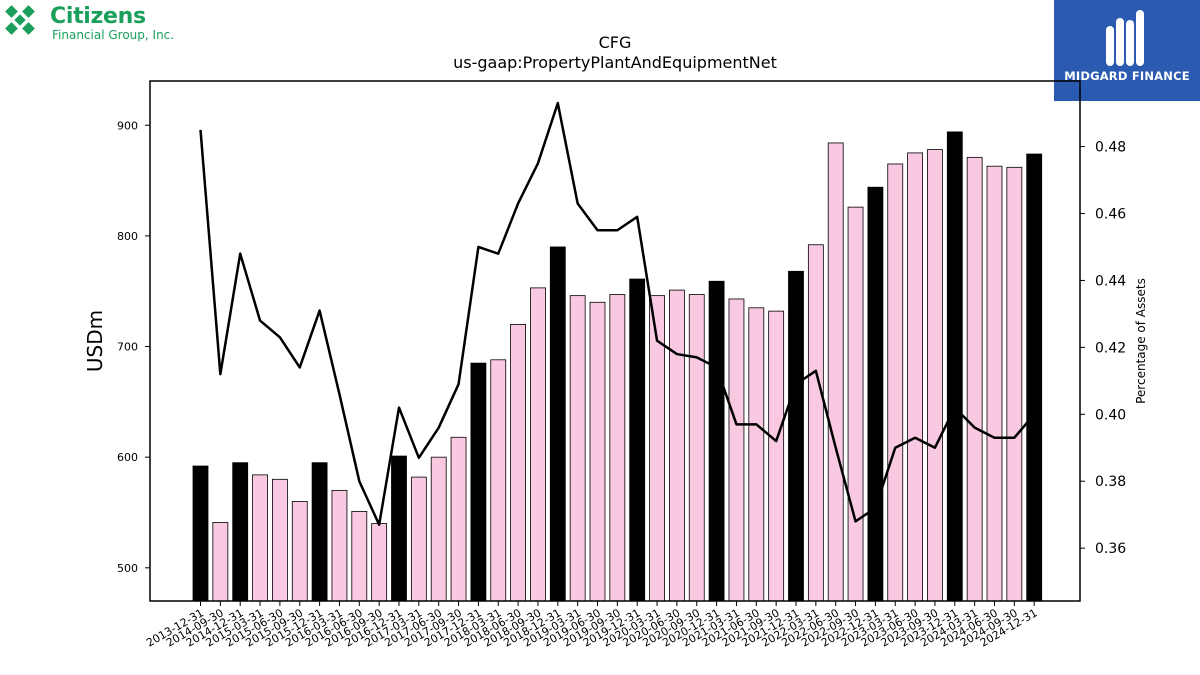  Describe the element at coordinates (20, 20) in the screenshot. I see `citizens-logo-icon` at that location.